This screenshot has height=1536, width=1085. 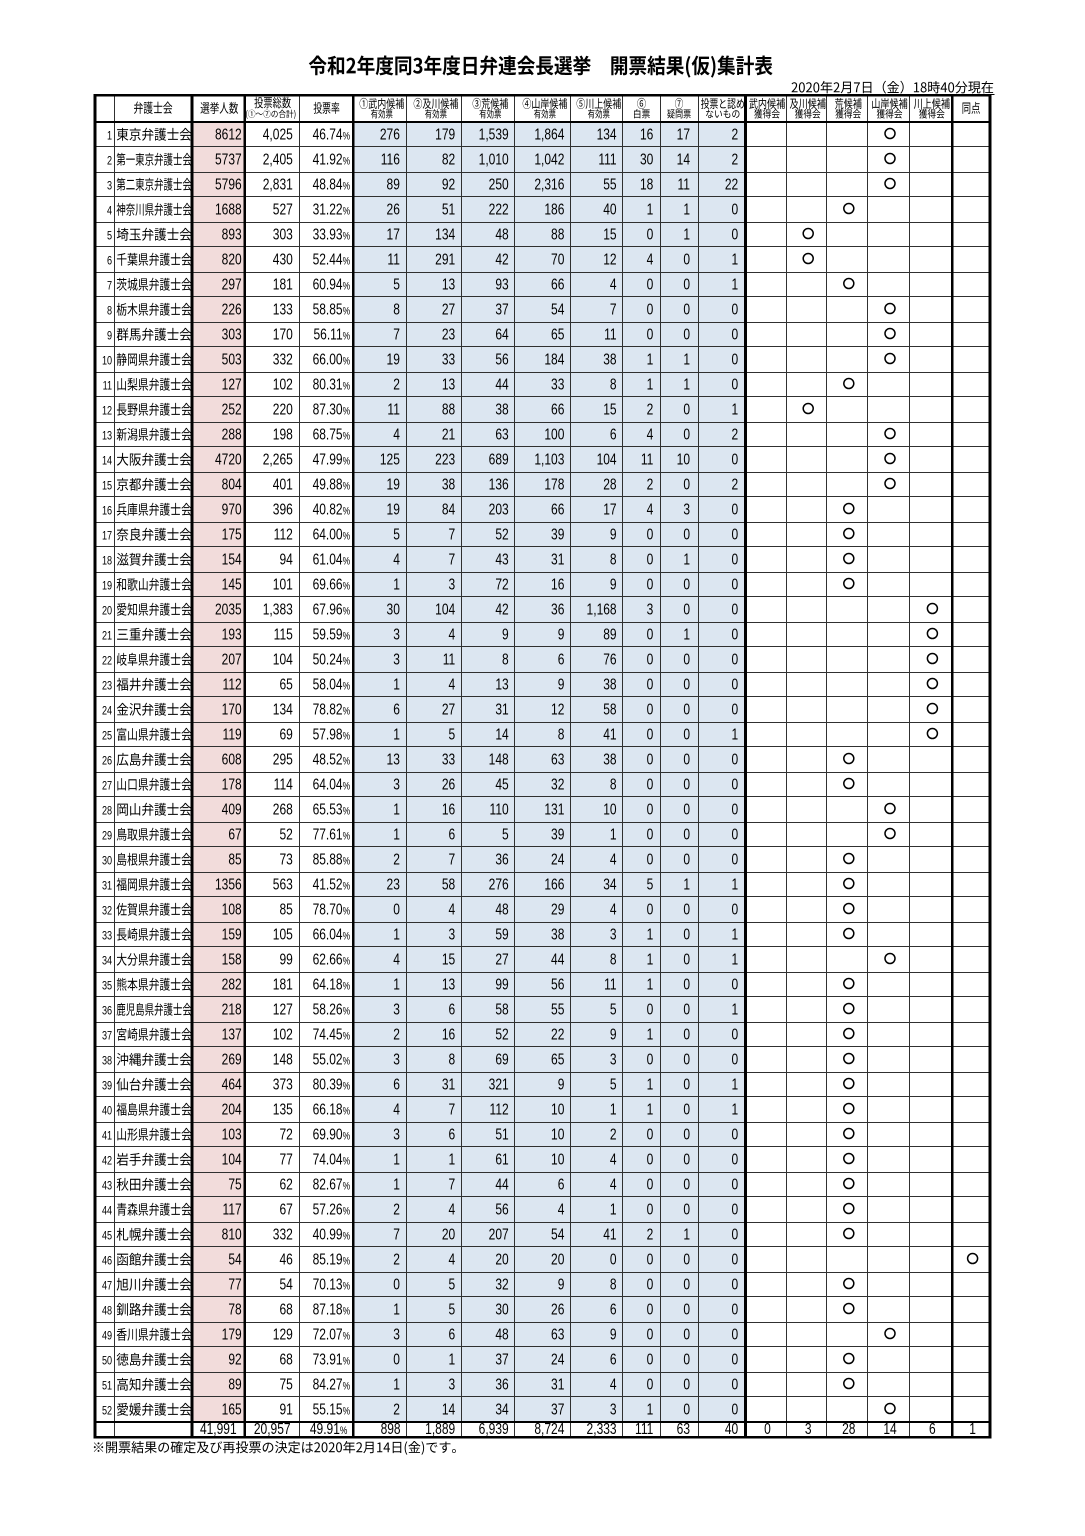 I want to click on svg-text: 66, so click(x=558, y=409).